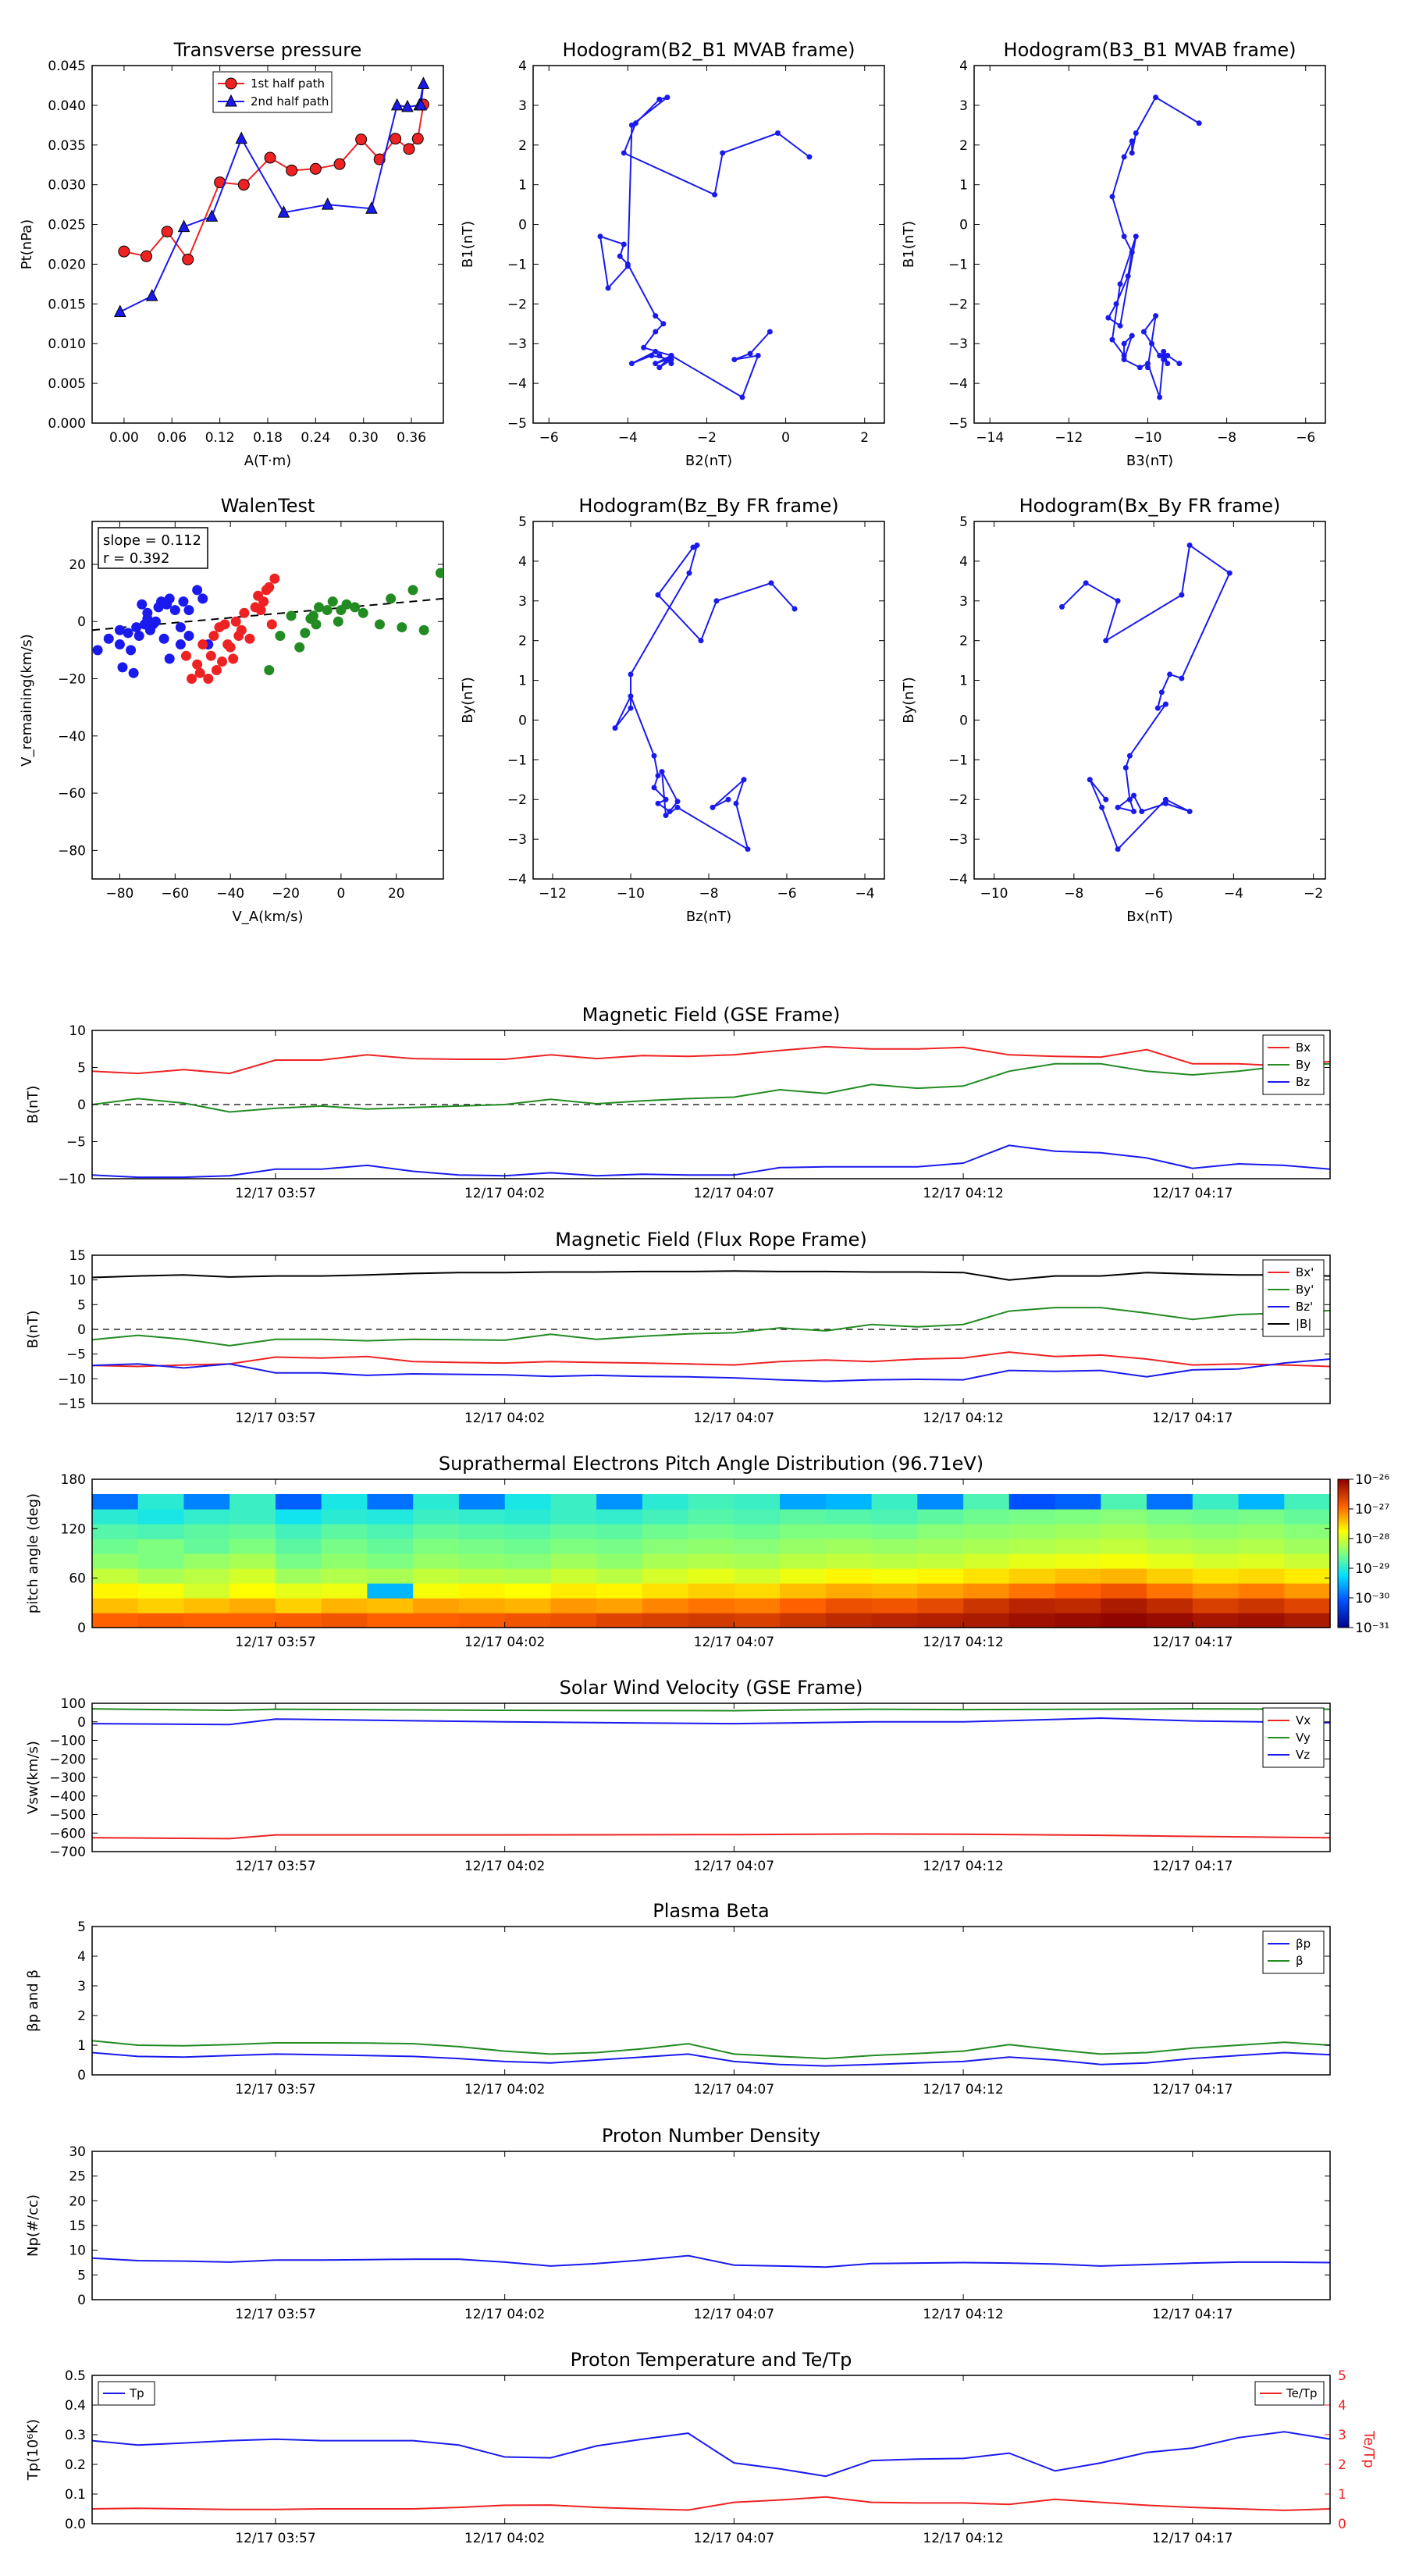 Image resolution: width=1405 pixels, height=2576 pixels. Describe the element at coordinates (33, 1777) in the screenshot. I see `vsw-ylabel: Vsw(km/s)` at that location.